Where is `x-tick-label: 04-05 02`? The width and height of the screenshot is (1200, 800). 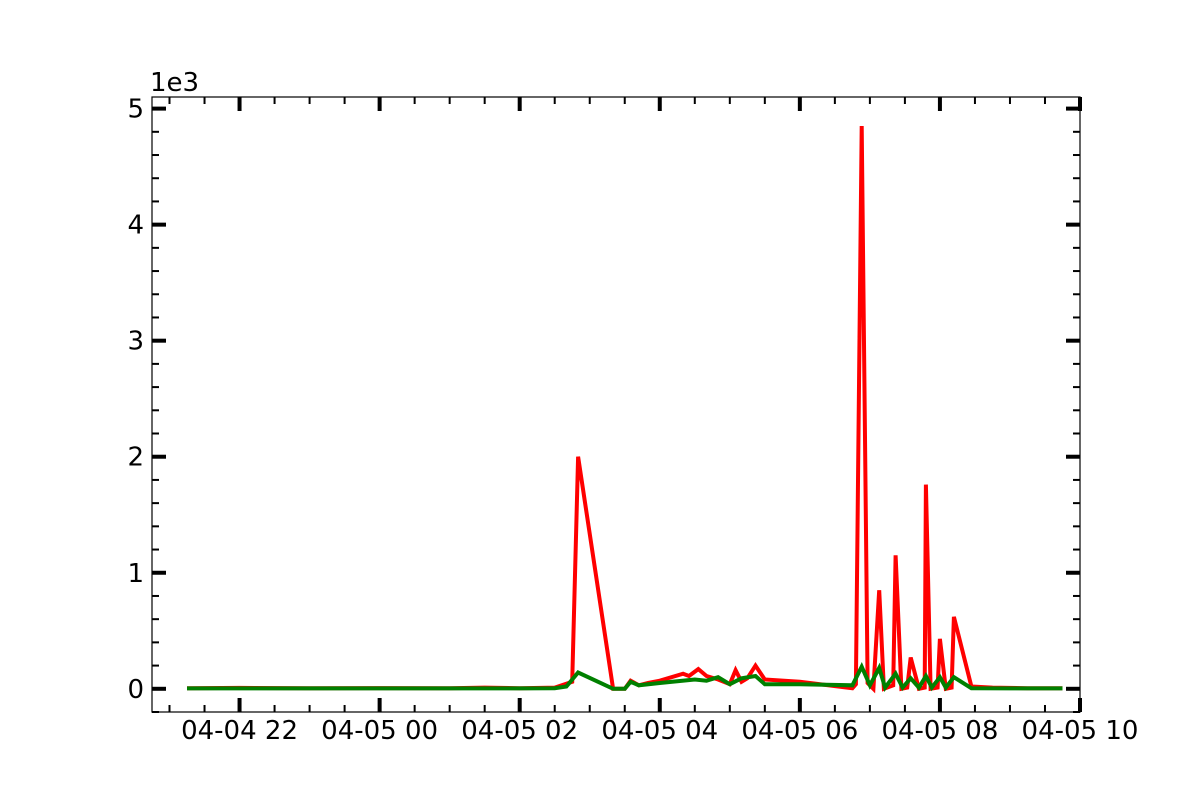
x-tick-label: 04-05 02 is located at coordinates (519, 731).